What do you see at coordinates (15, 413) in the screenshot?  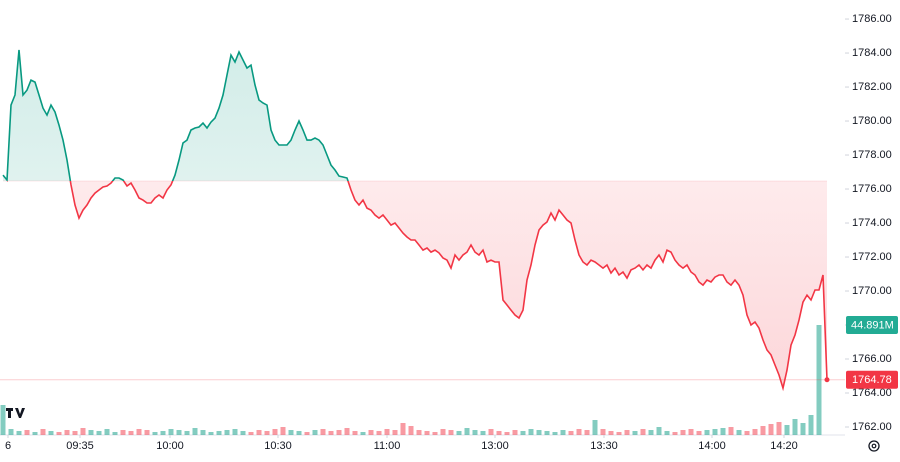 I see `tv-logo` at bounding box center [15, 413].